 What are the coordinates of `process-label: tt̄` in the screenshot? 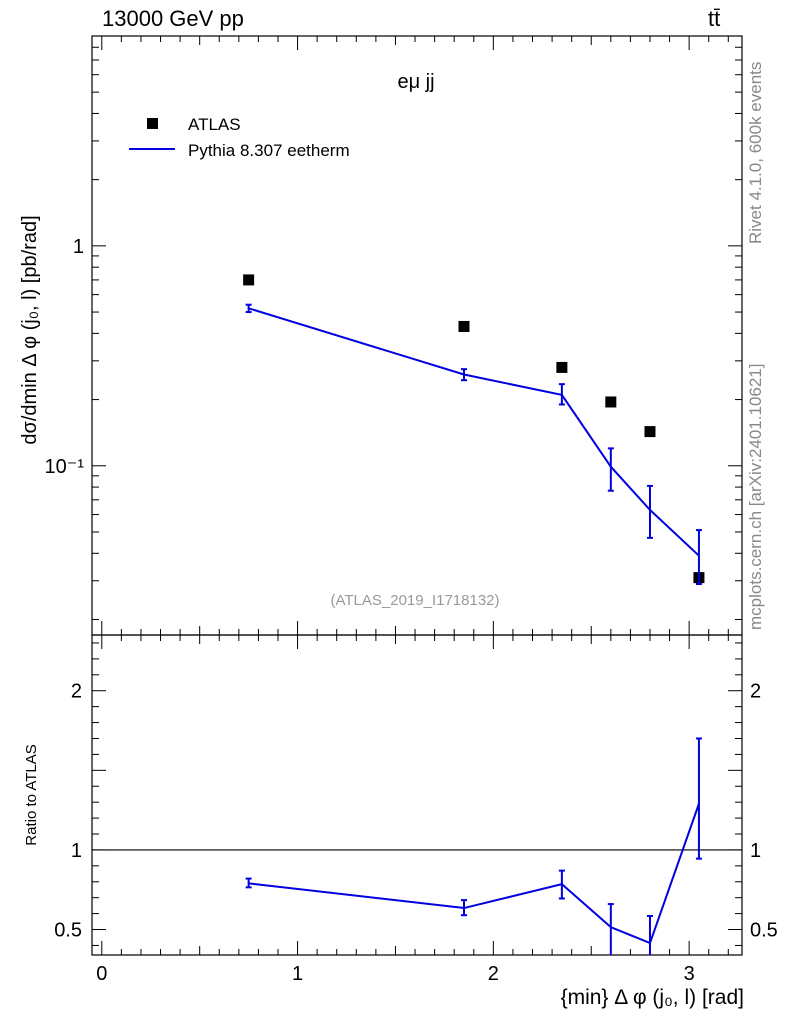 It's located at (714, 18).